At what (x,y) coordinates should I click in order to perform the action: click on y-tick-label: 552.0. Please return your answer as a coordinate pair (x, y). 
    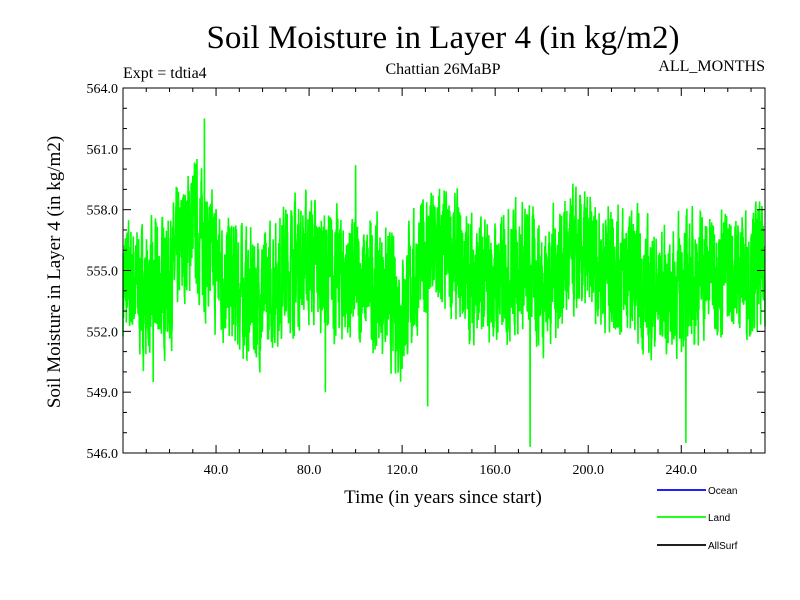
    Looking at the image, I should click on (103, 332).